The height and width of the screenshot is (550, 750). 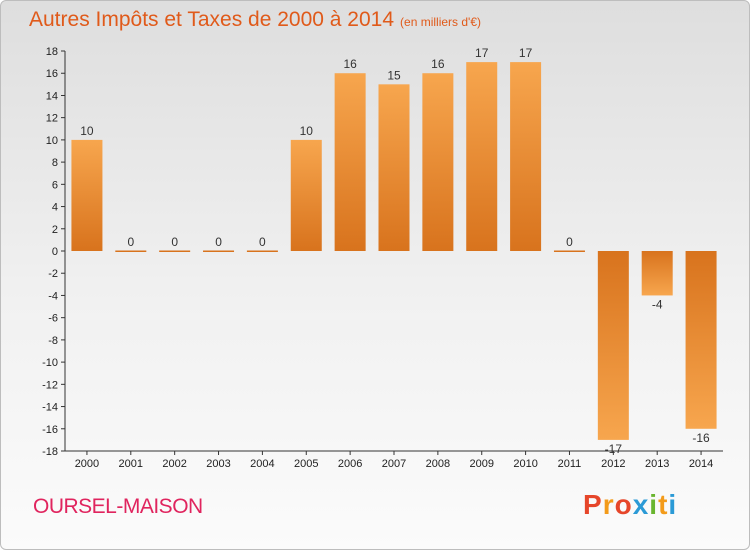 I want to click on bar-2001, so click(x=131, y=251).